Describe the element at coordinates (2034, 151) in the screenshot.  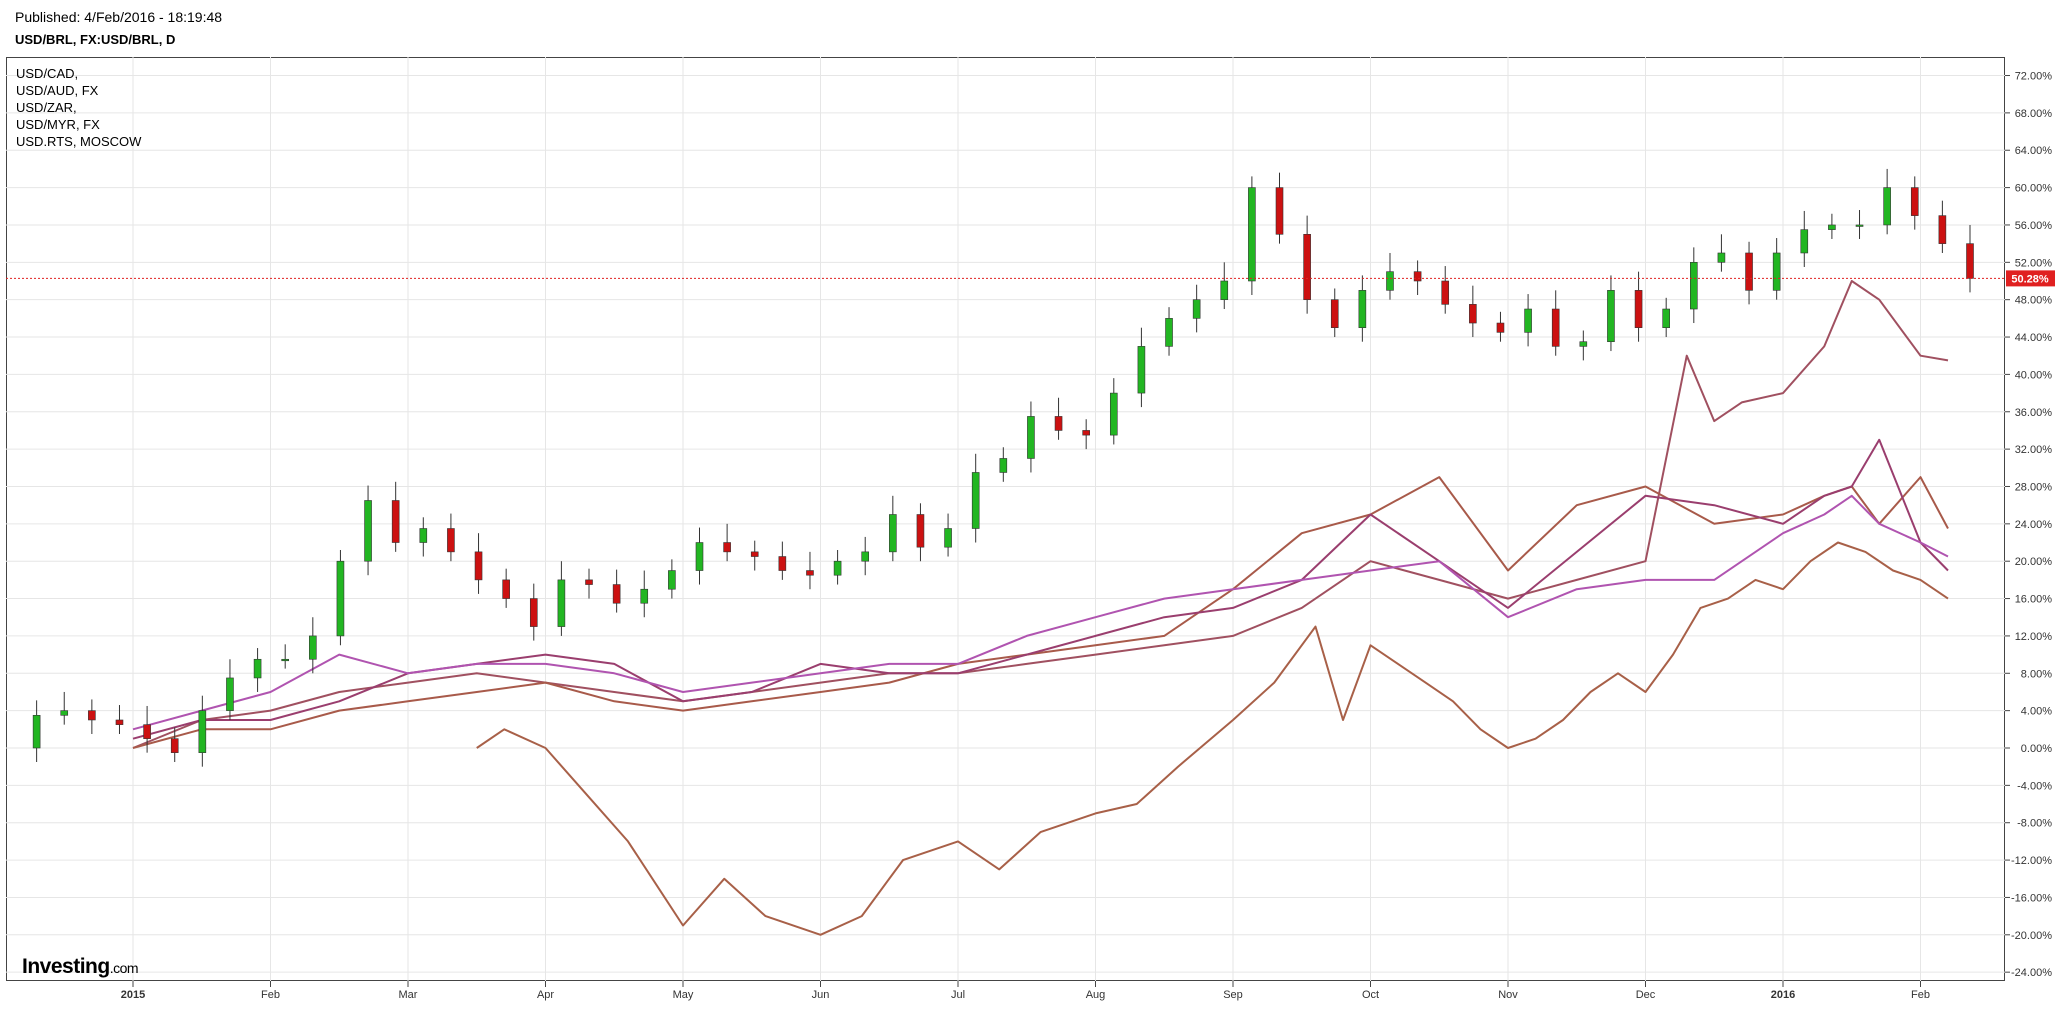
I see `y-tick-label: 64.00%` at that location.